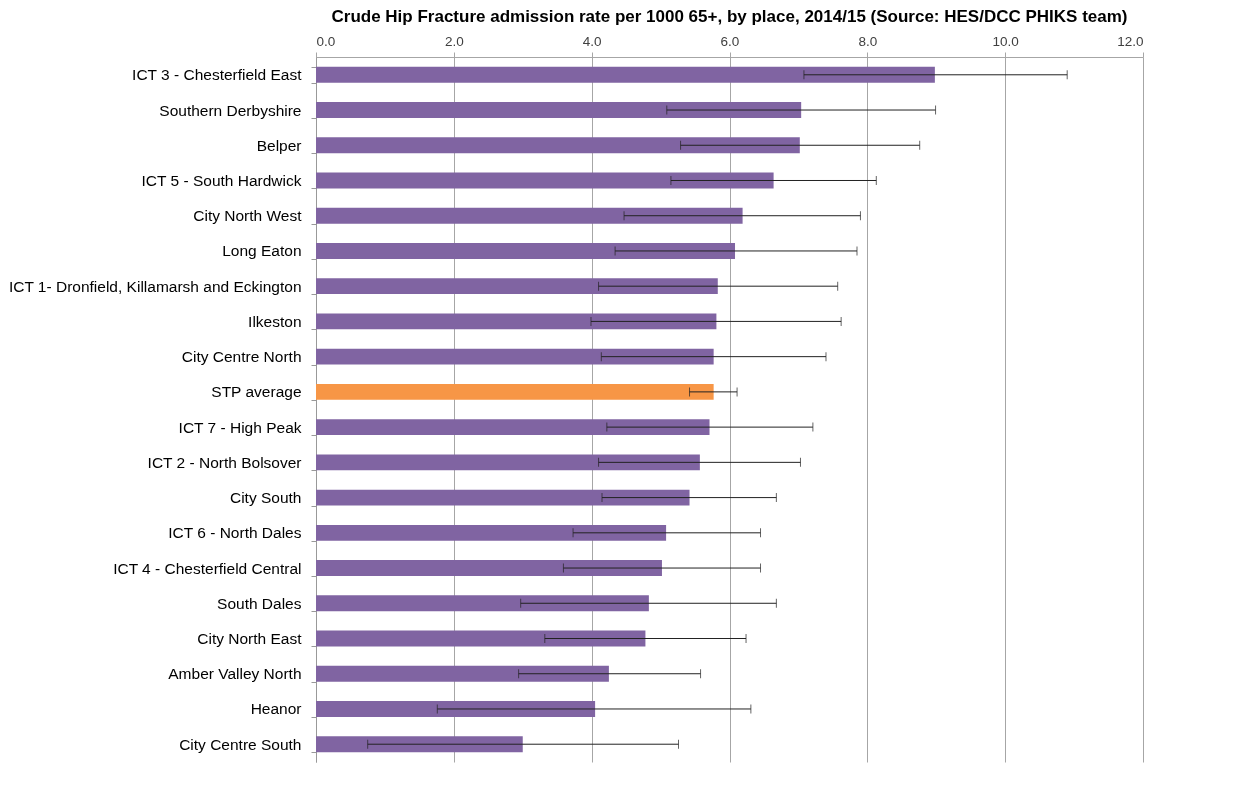  Describe the element at coordinates (262, 251) in the screenshot. I see `y-tick-label: Long Eaton` at that location.